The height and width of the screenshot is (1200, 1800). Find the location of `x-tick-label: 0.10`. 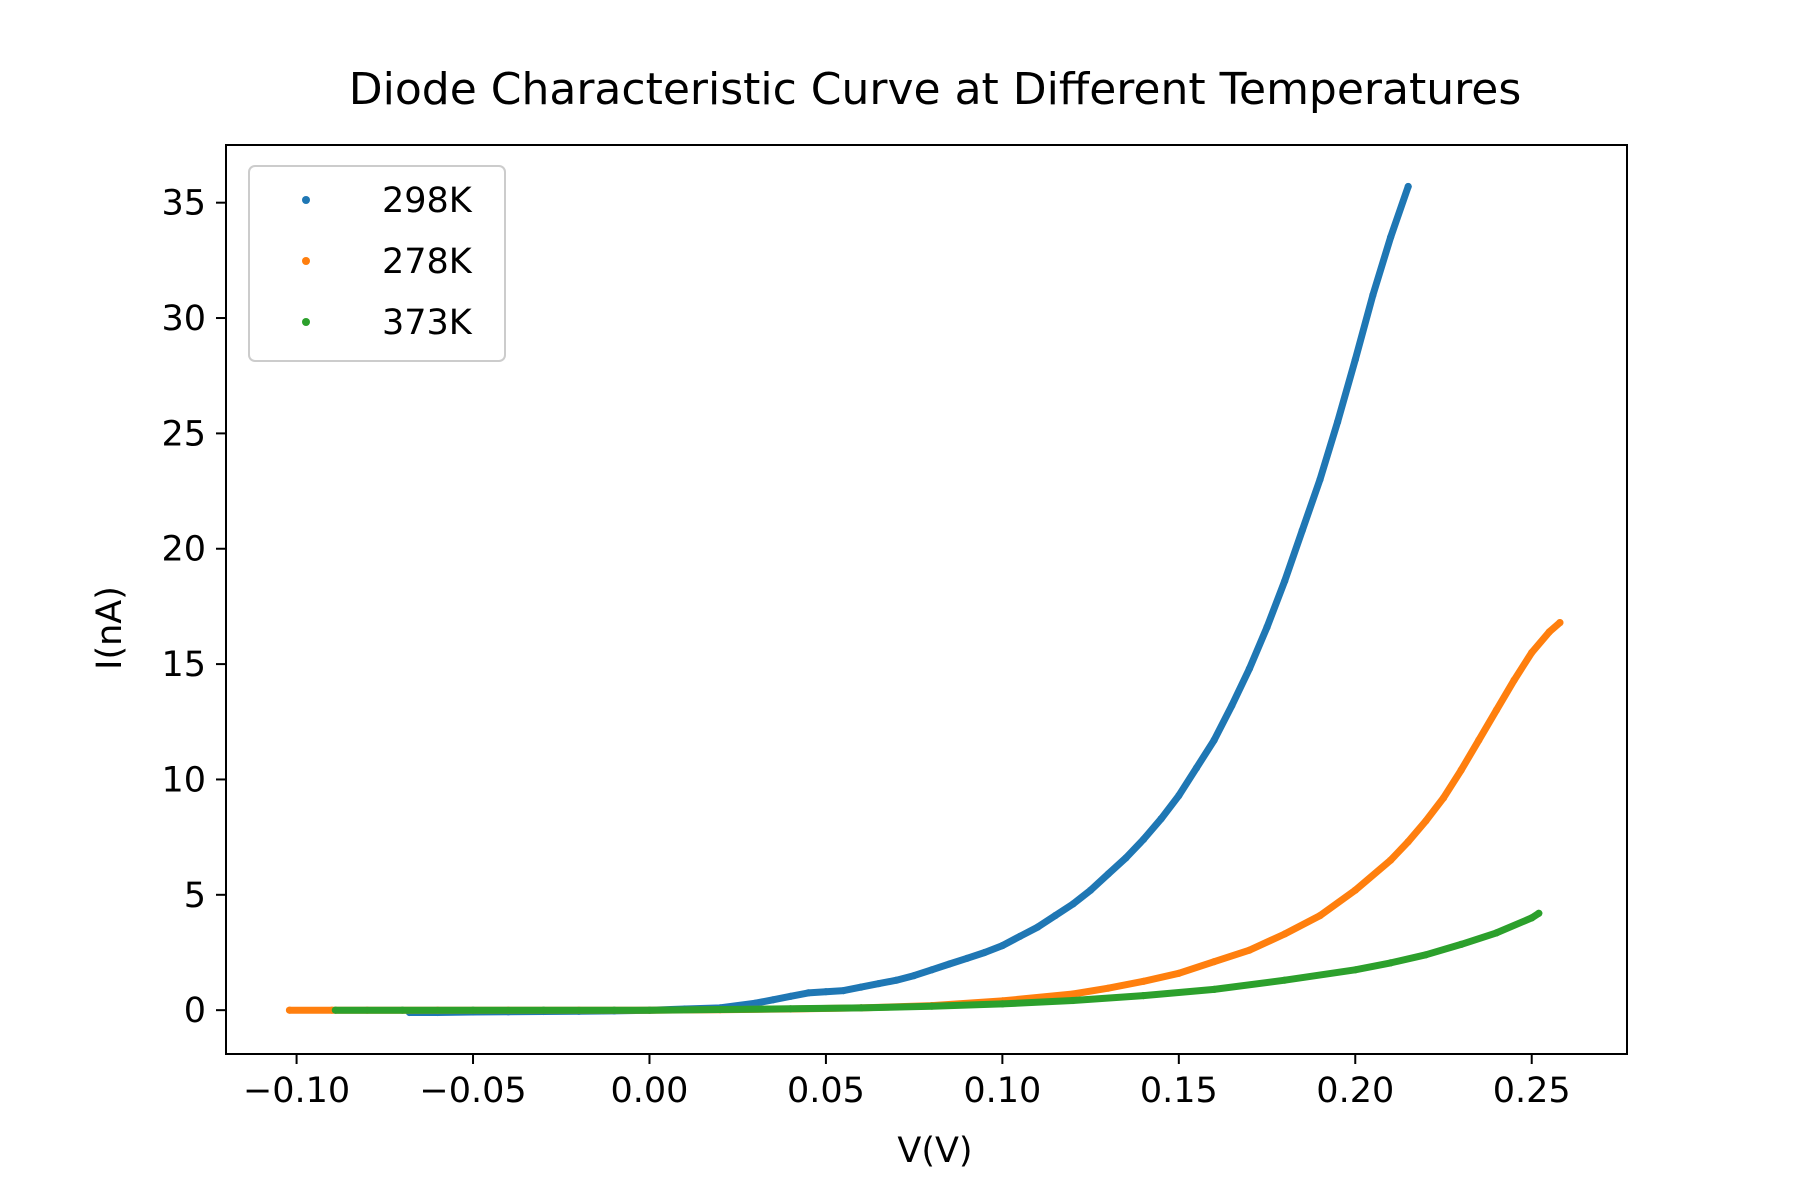

x-tick-label: 0.10 is located at coordinates (1002, 1091).